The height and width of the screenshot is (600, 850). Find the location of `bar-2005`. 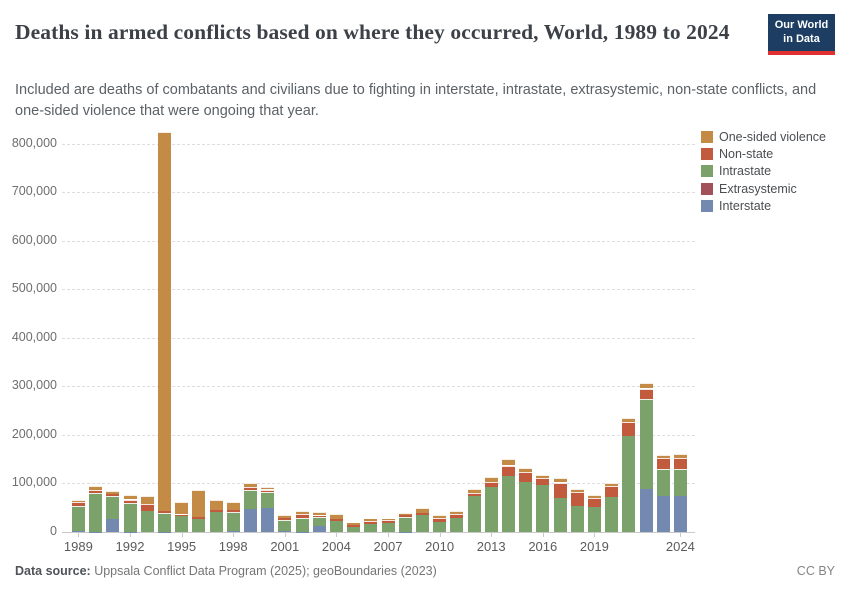

bar-2005 is located at coordinates (354, 328).